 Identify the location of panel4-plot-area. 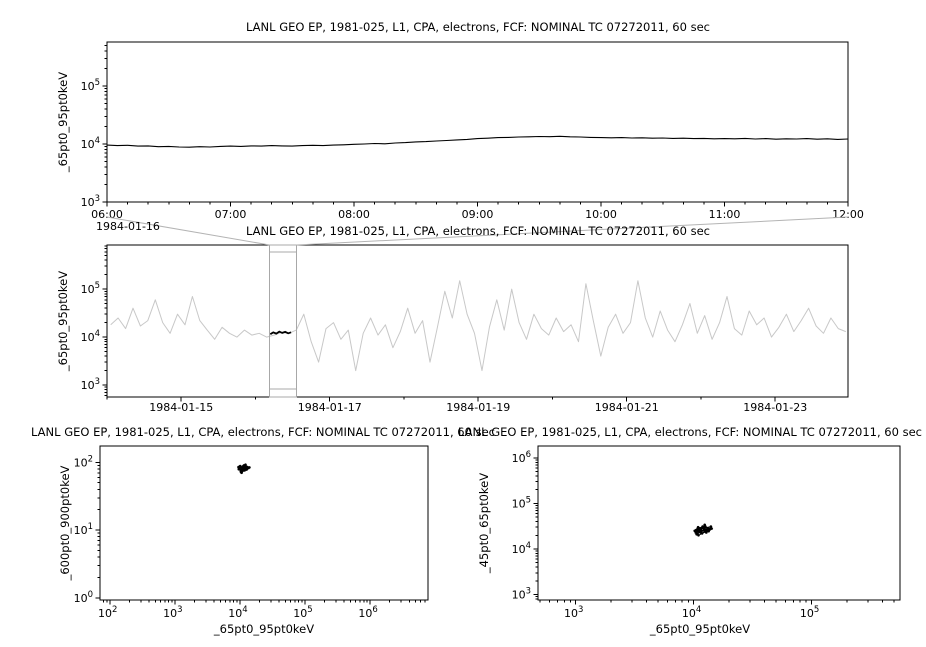
(719, 523).